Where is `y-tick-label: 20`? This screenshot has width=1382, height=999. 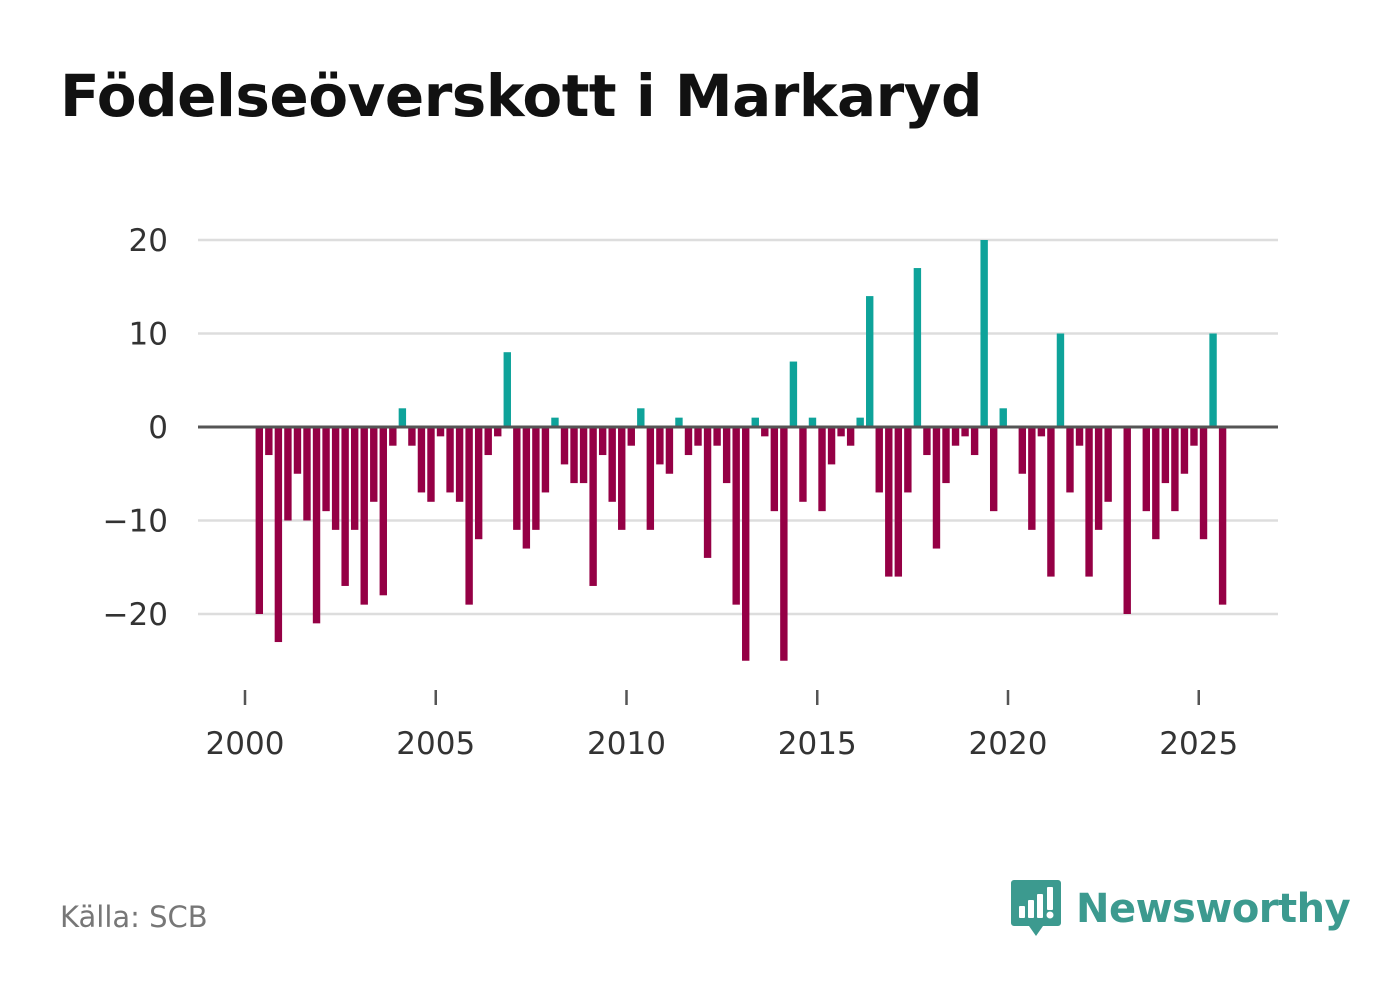 y-tick-label: 20 is located at coordinates (148, 241).